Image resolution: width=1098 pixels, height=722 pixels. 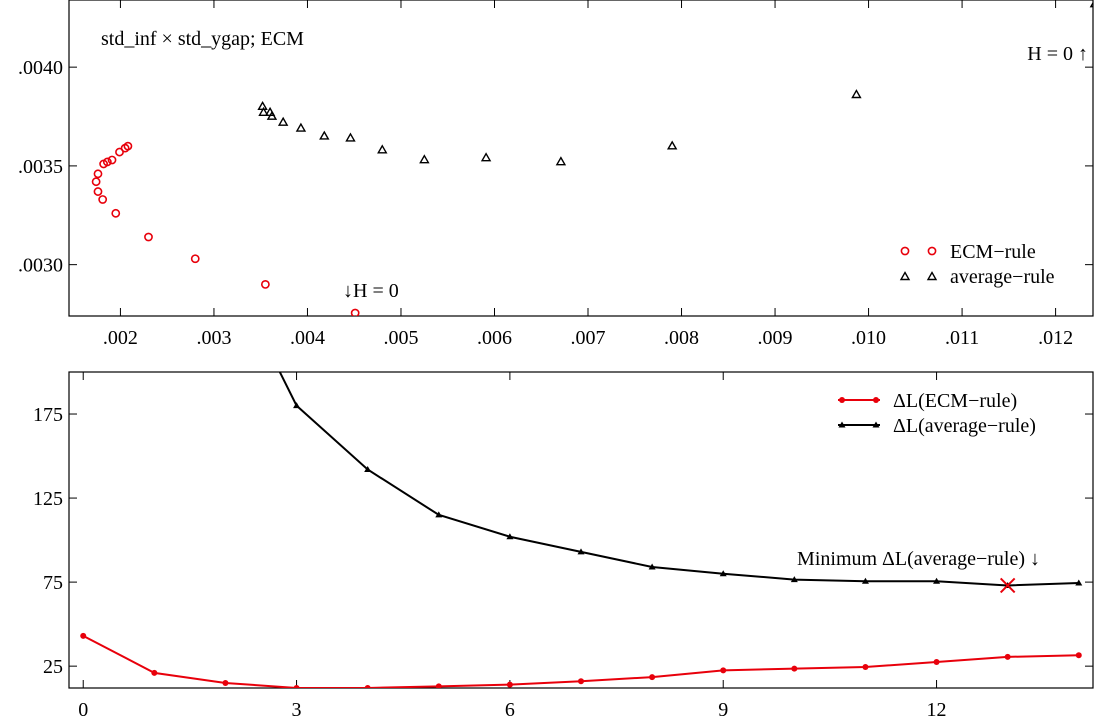 I want to click on scatter-legend-item-average: average−rule, so click(x=977, y=277).